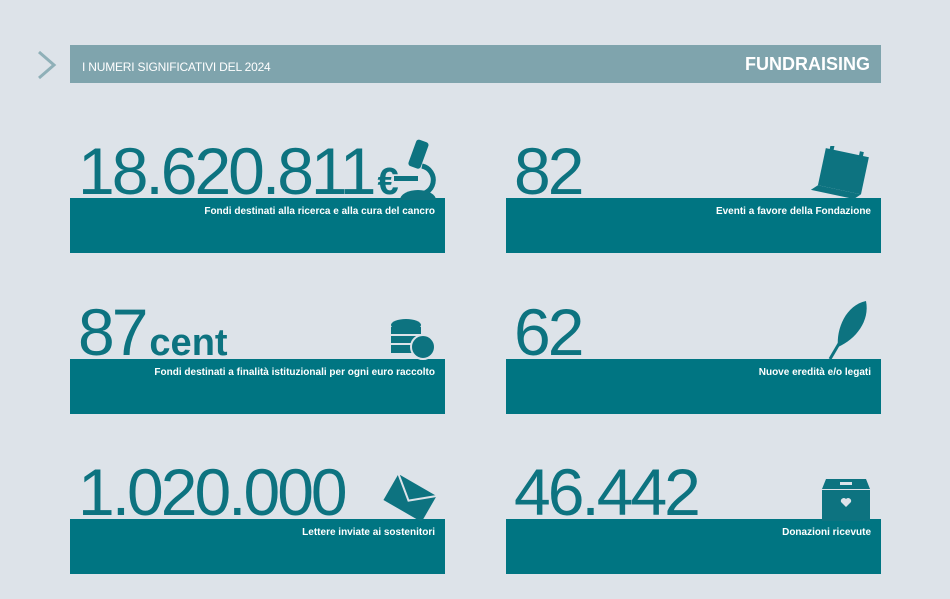  What do you see at coordinates (847, 330) in the screenshot?
I see `feather-quill-icon` at bounding box center [847, 330].